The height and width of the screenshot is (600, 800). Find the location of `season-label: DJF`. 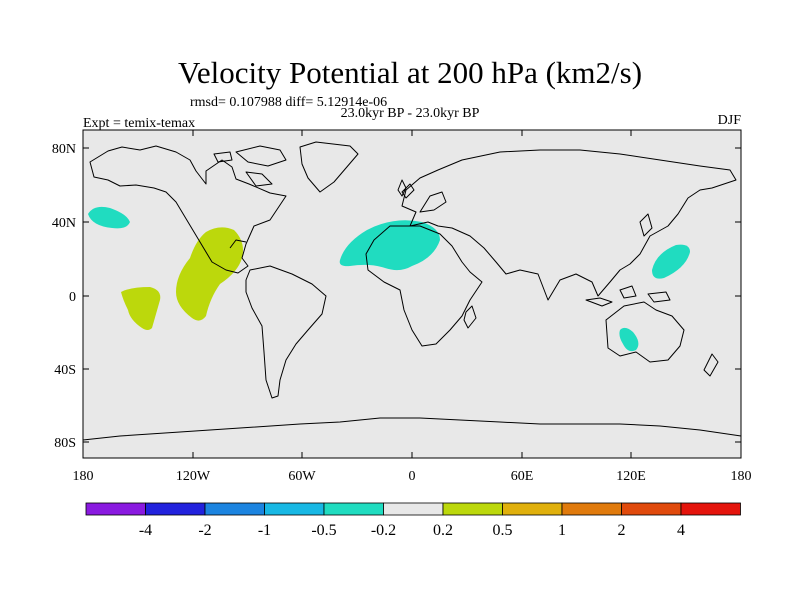

season-label: DJF is located at coordinates (730, 120).